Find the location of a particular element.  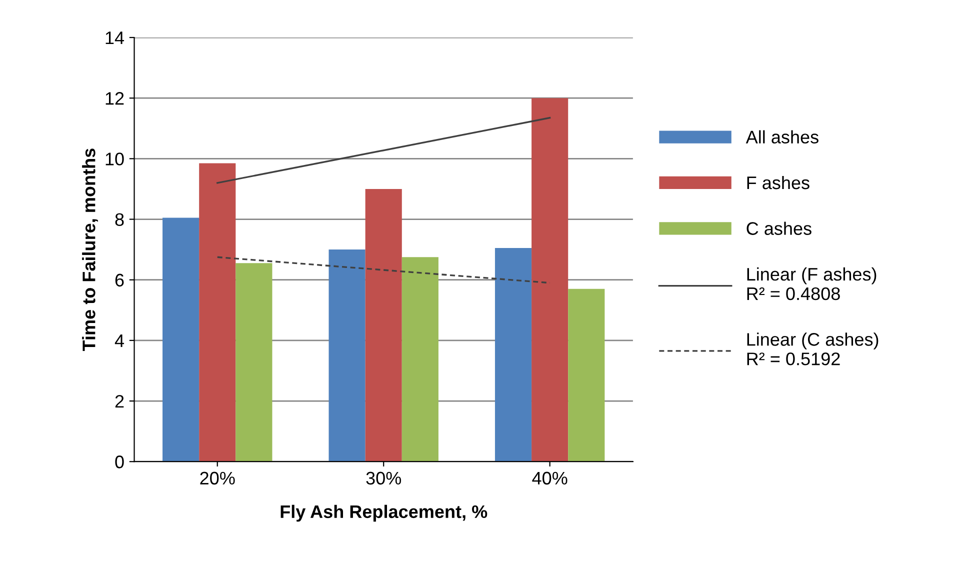

y-tick-label: 10 is located at coordinates (115, 159).